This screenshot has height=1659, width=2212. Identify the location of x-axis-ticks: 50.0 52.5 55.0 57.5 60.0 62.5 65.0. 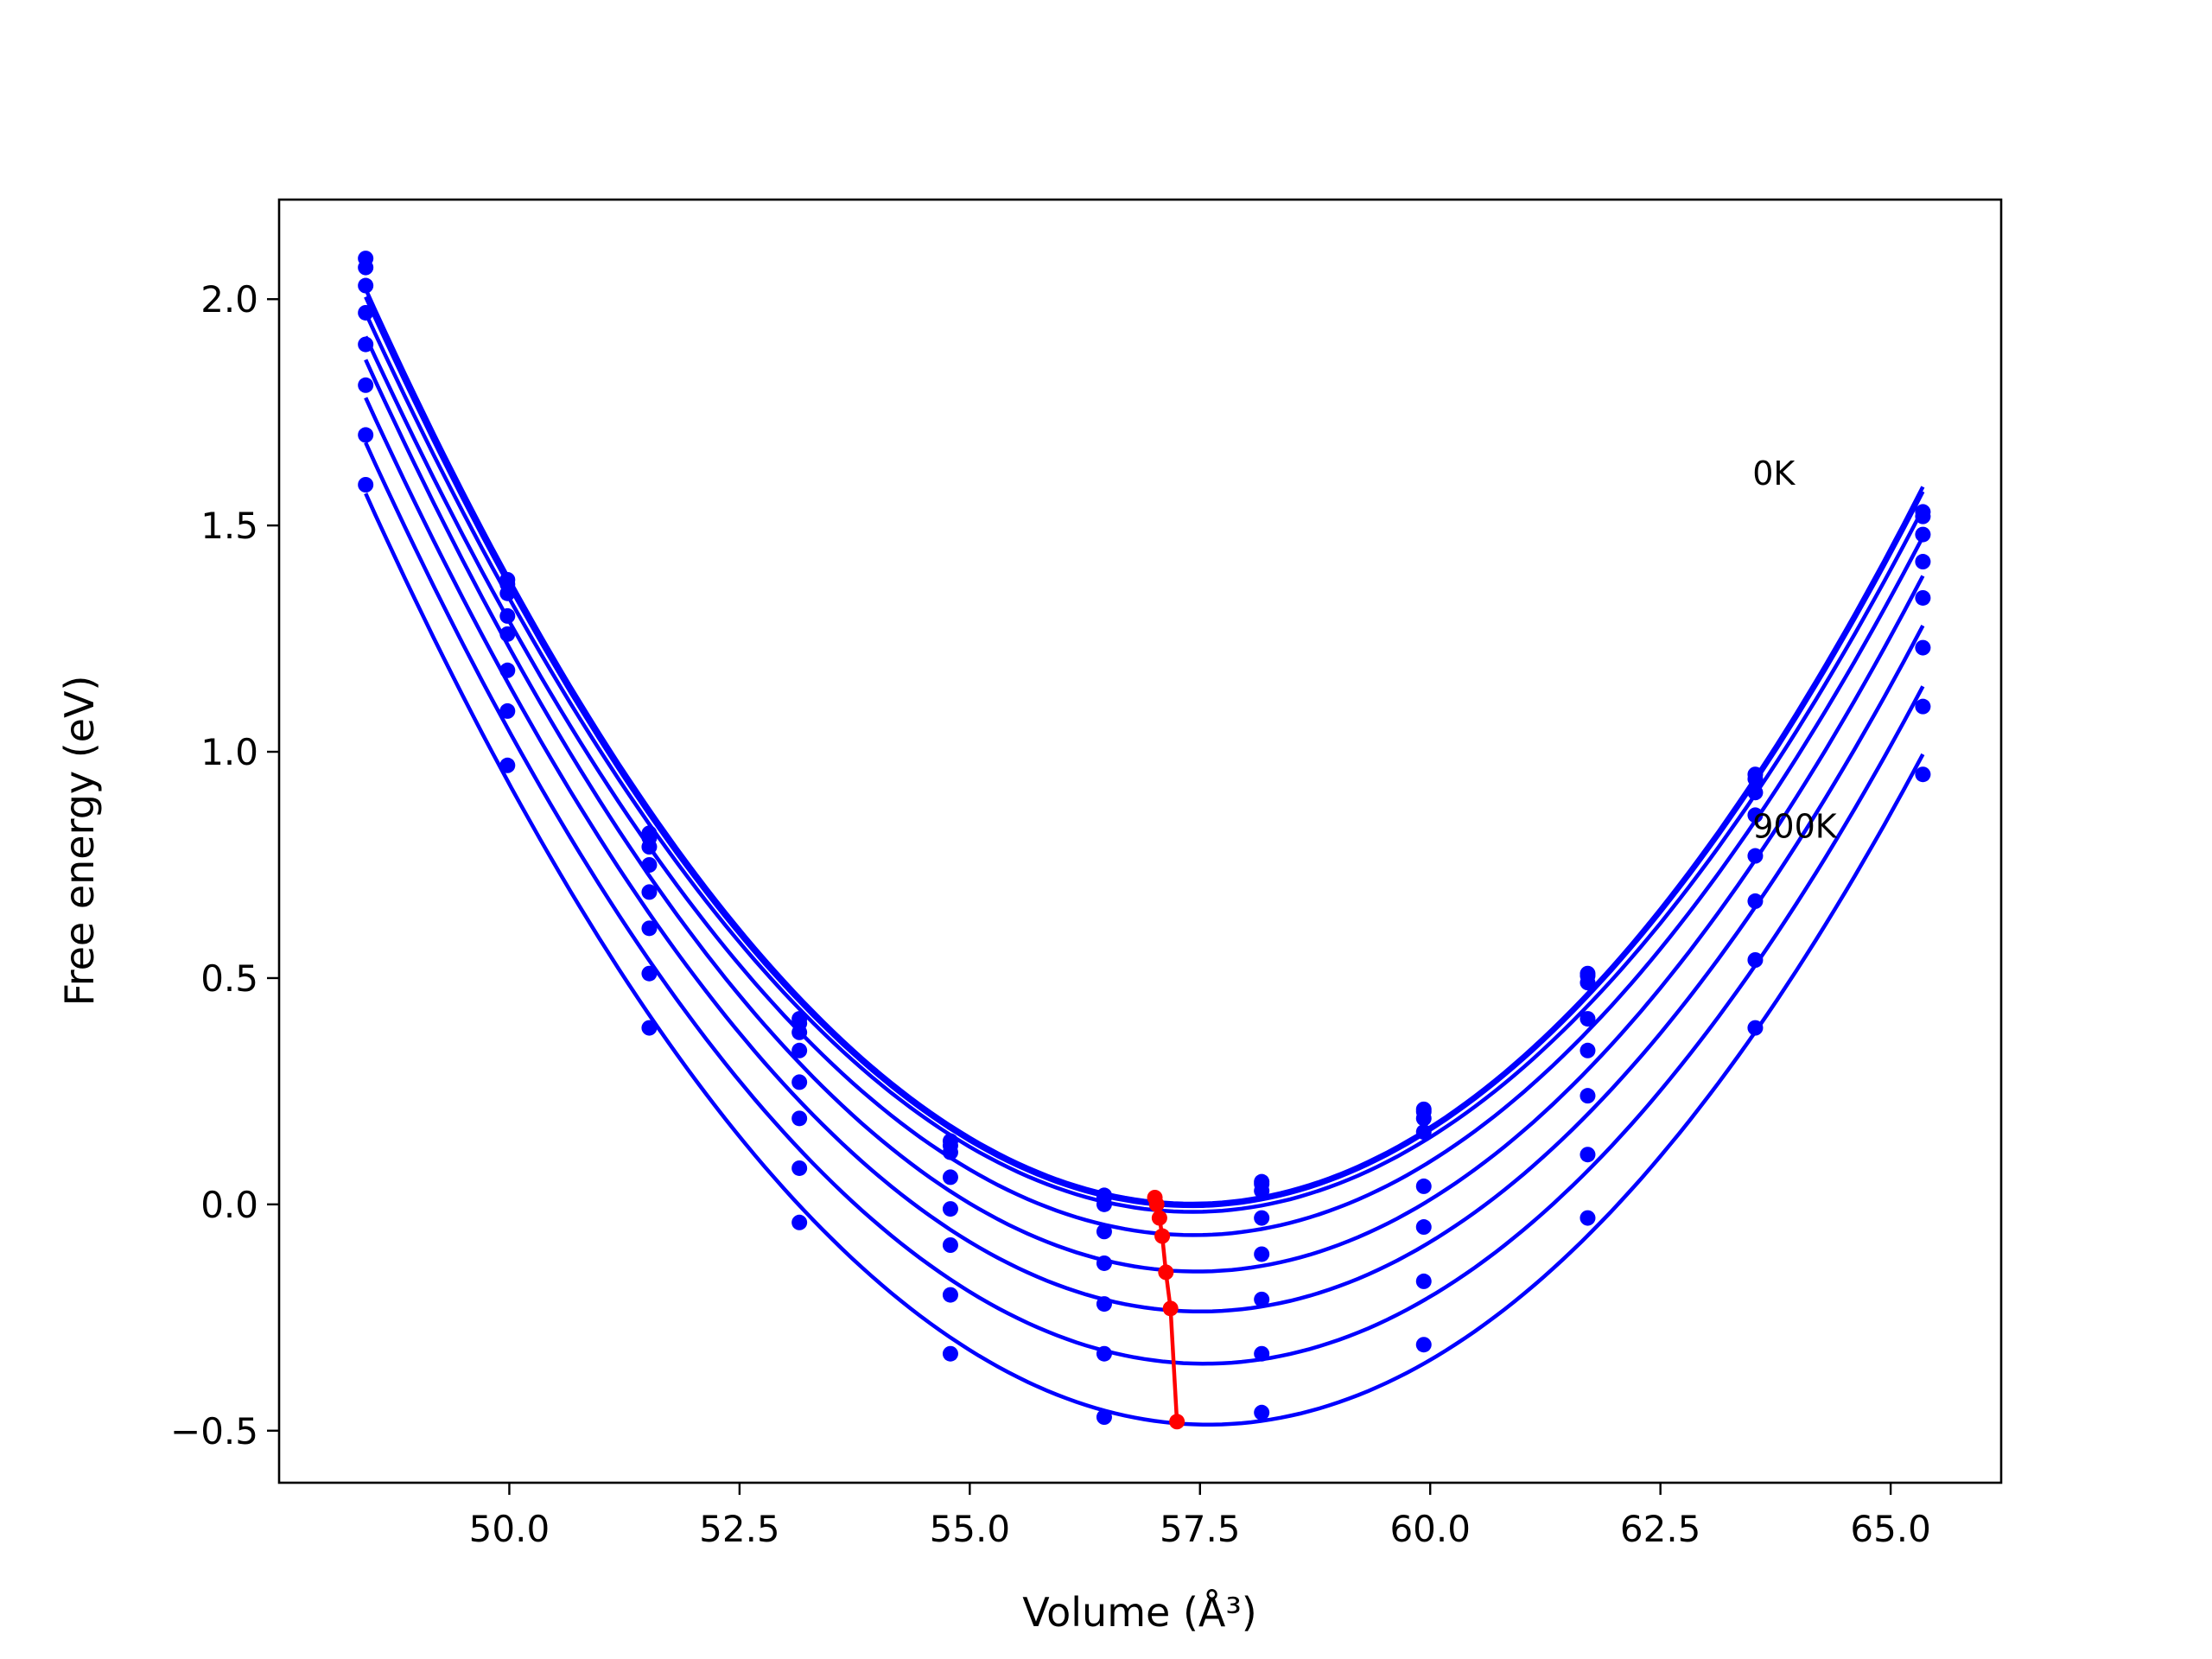
(1200, 1516).